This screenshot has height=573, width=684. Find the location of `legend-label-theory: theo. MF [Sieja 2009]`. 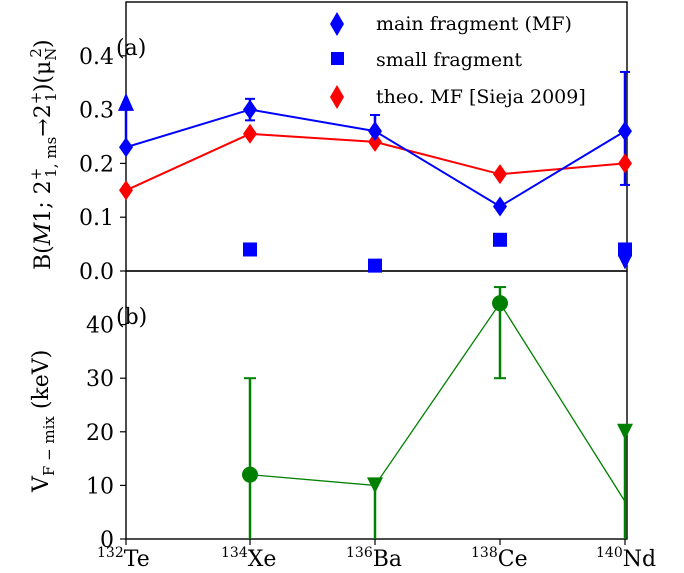

legend-label-theory: theo. MF [Sieja 2009] is located at coordinates (481, 97).